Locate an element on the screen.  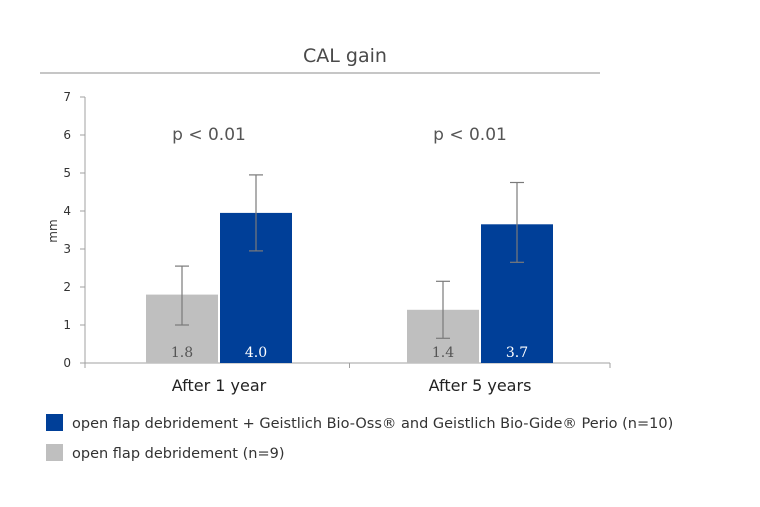
legend-label: open flap debridement (n=9) is located at coordinates (178, 454).